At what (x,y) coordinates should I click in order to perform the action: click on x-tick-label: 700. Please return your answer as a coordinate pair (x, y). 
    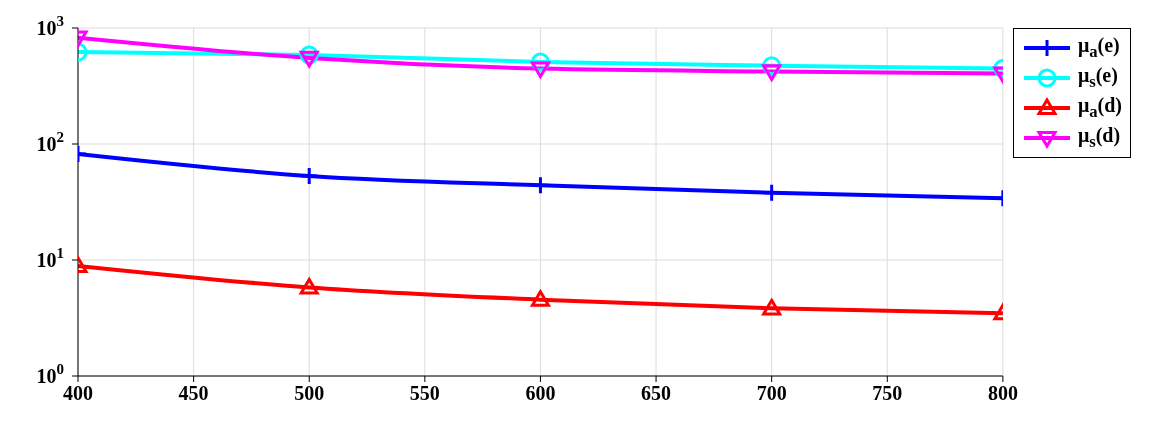
    Looking at the image, I should click on (771, 393).